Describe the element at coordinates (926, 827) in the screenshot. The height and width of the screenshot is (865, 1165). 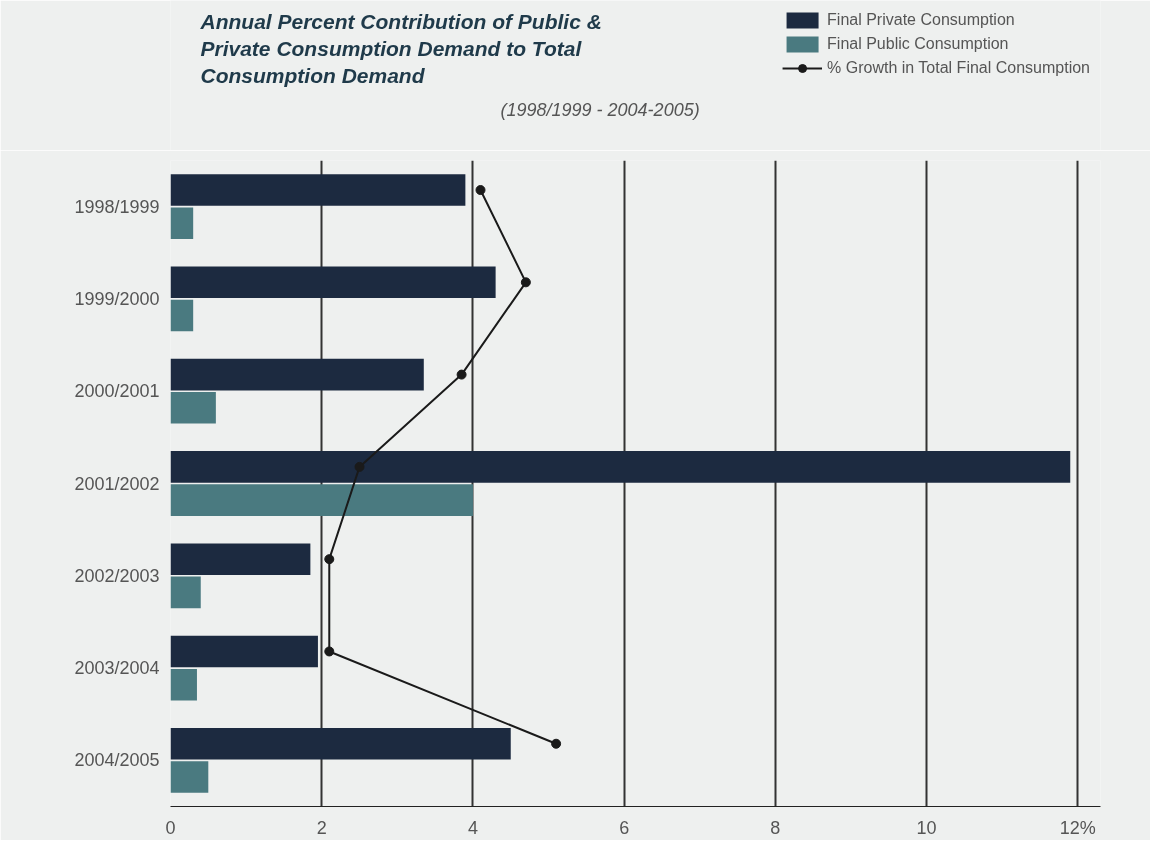
I see `x-tick-label: 10` at that location.